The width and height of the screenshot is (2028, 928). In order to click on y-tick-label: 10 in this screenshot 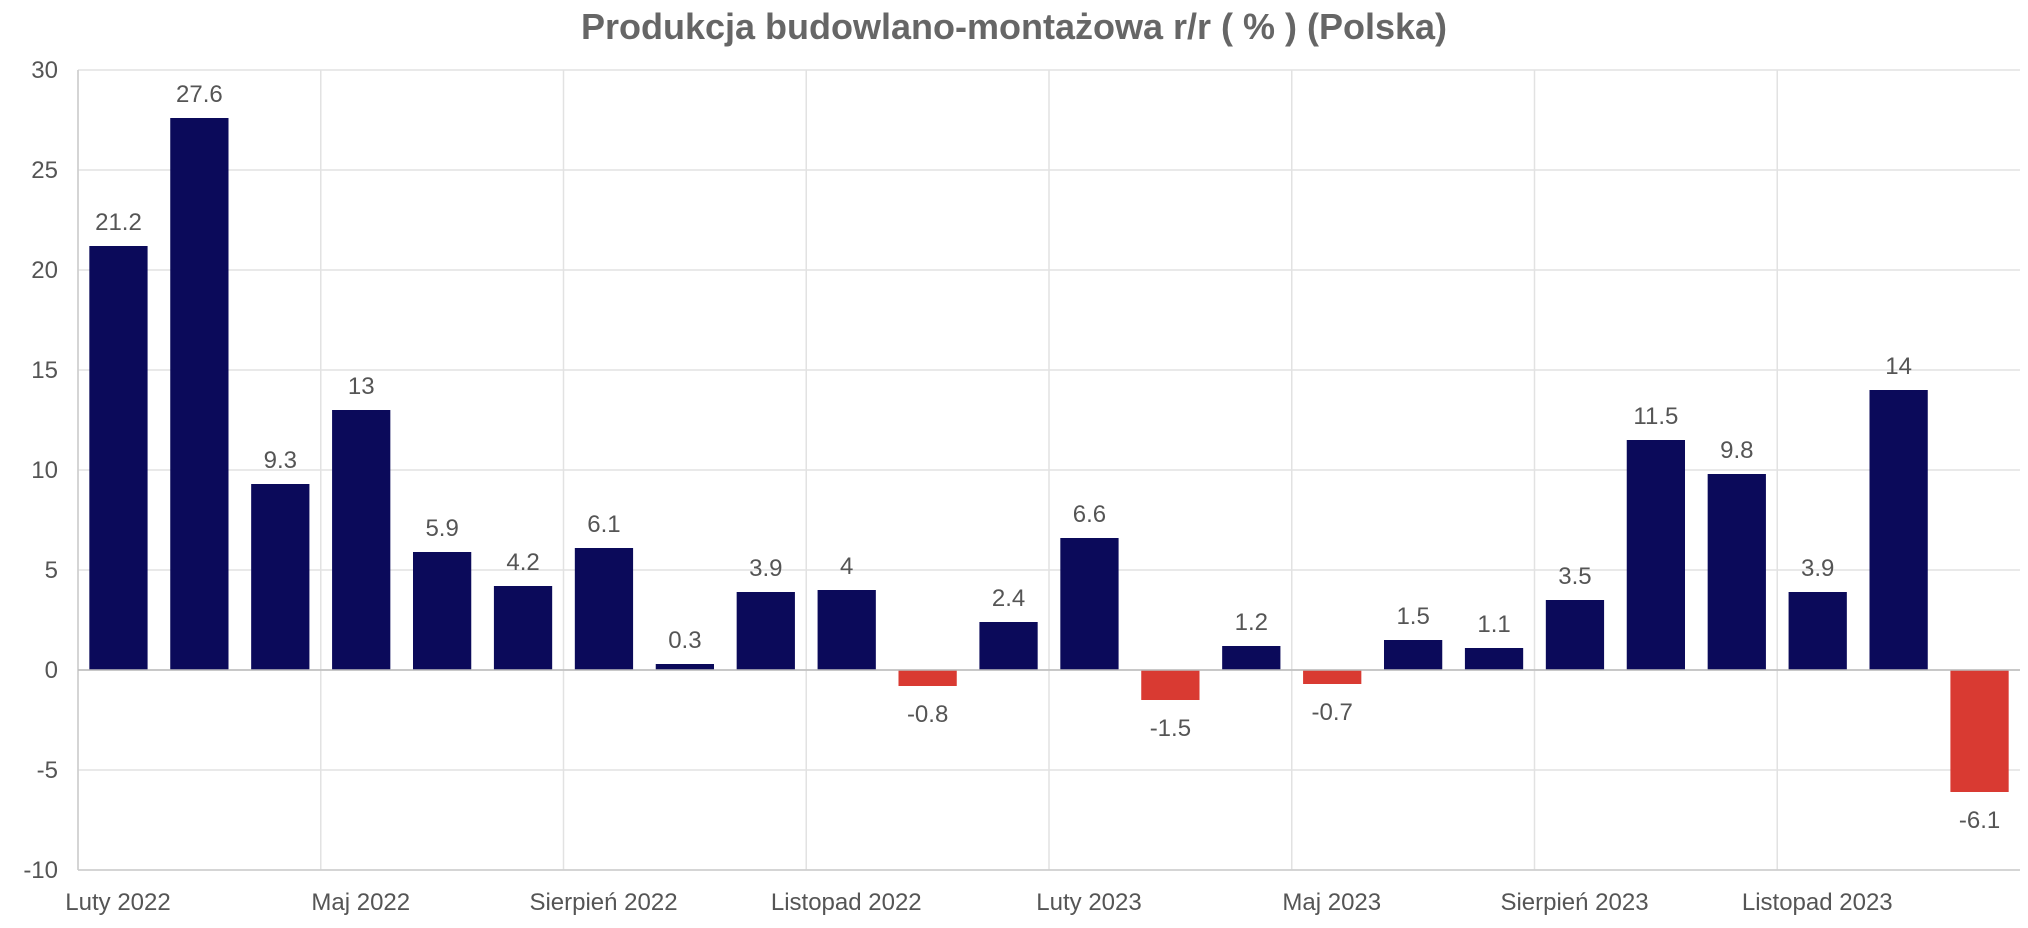, I will do `click(44, 470)`.